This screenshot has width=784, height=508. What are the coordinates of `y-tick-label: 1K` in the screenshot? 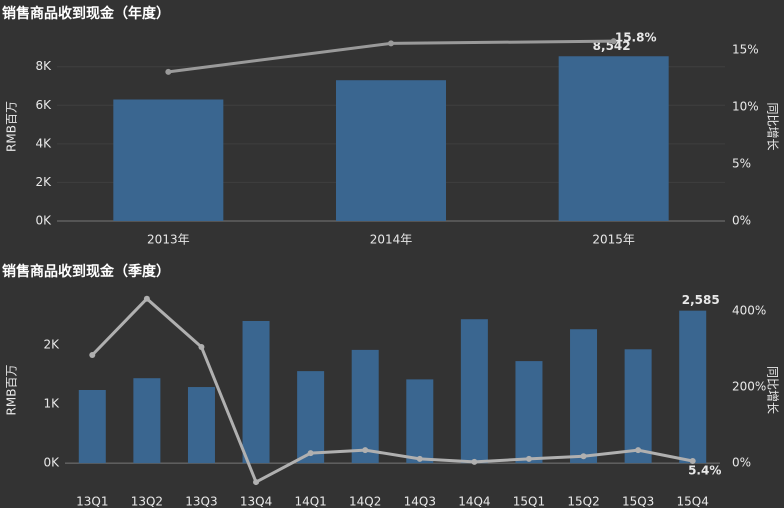 It's located at (51, 404).